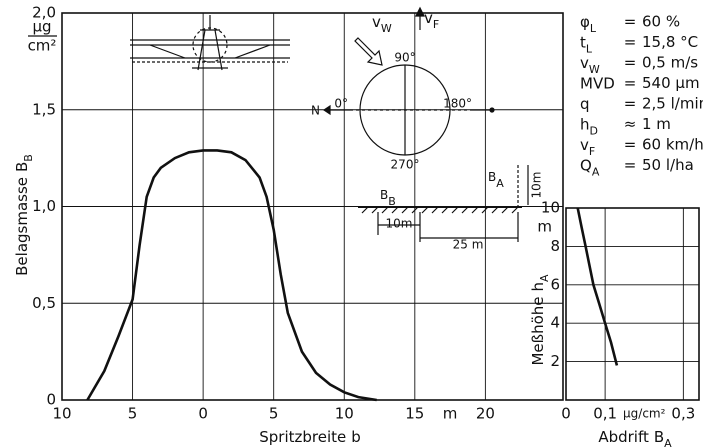  Describe the element at coordinates (594, 69) in the screenshot. I see `parameter-symbol-part: W` at that location.